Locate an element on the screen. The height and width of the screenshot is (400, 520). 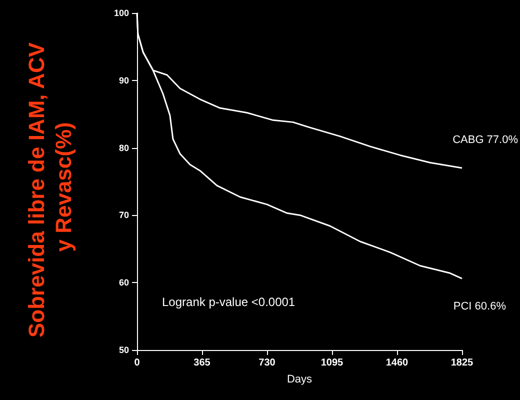
y-tick-label: 60 is located at coordinates (123, 283).